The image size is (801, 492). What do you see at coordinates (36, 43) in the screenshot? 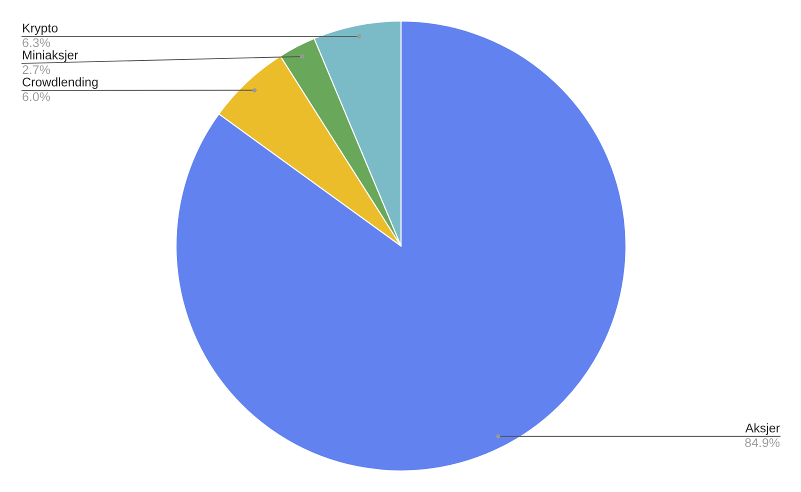
I see `data-label: 6.3%` at bounding box center [36, 43].